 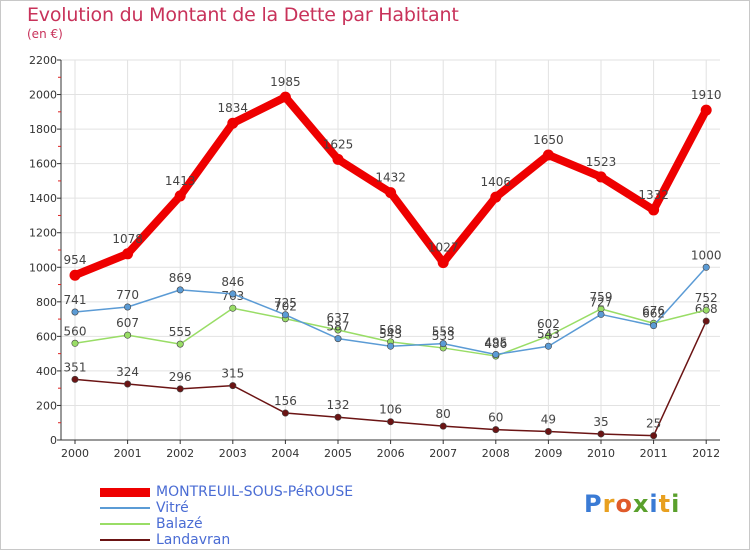 What do you see at coordinates (46, 371) in the screenshot?
I see `y-tick-label: 400` at bounding box center [46, 371].